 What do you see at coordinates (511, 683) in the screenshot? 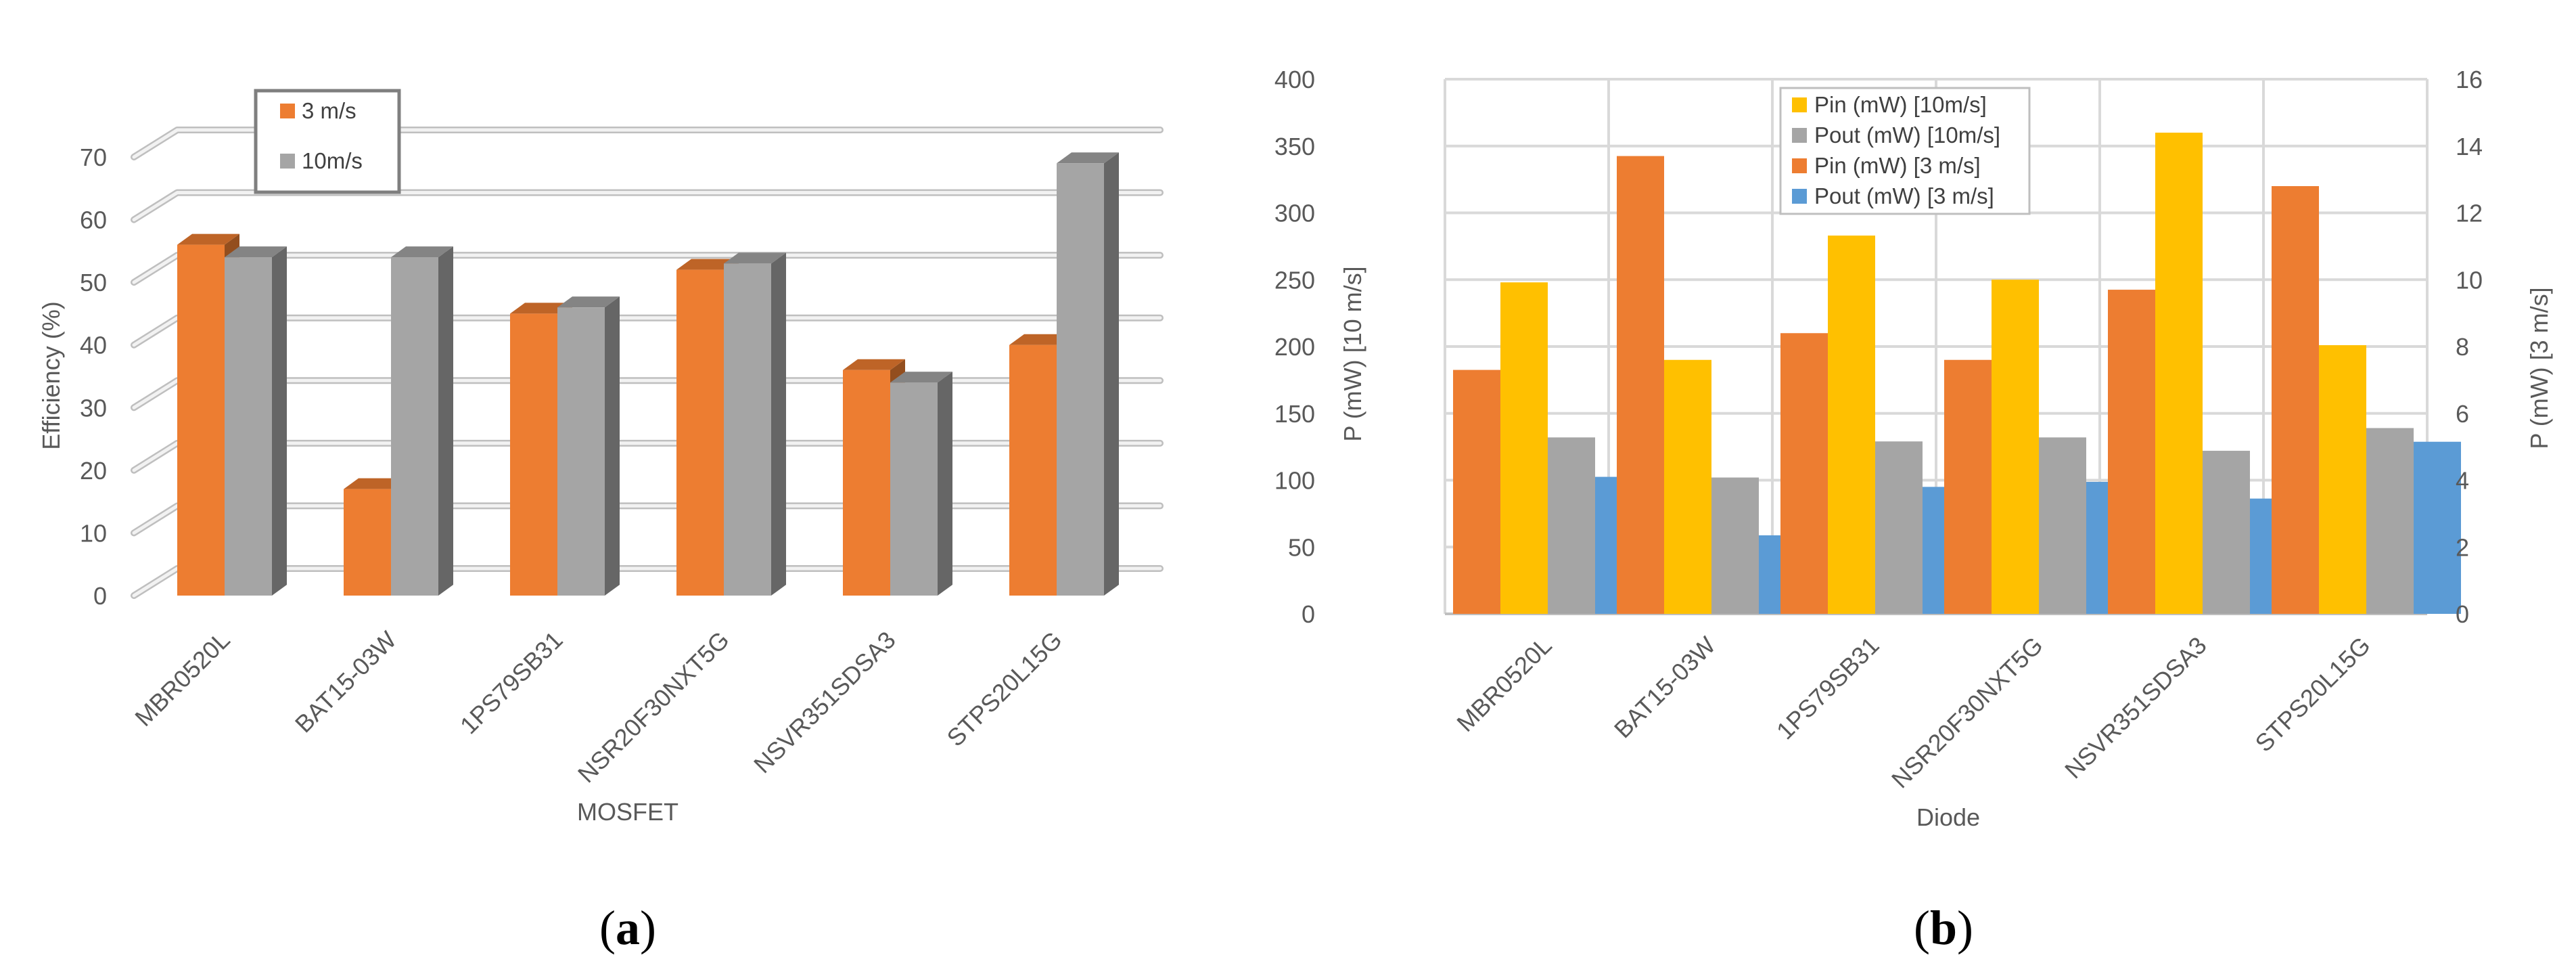
I see `chart-a-x-tick-1ps79sb31: 1PS79SB31` at bounding box center [511, 683].